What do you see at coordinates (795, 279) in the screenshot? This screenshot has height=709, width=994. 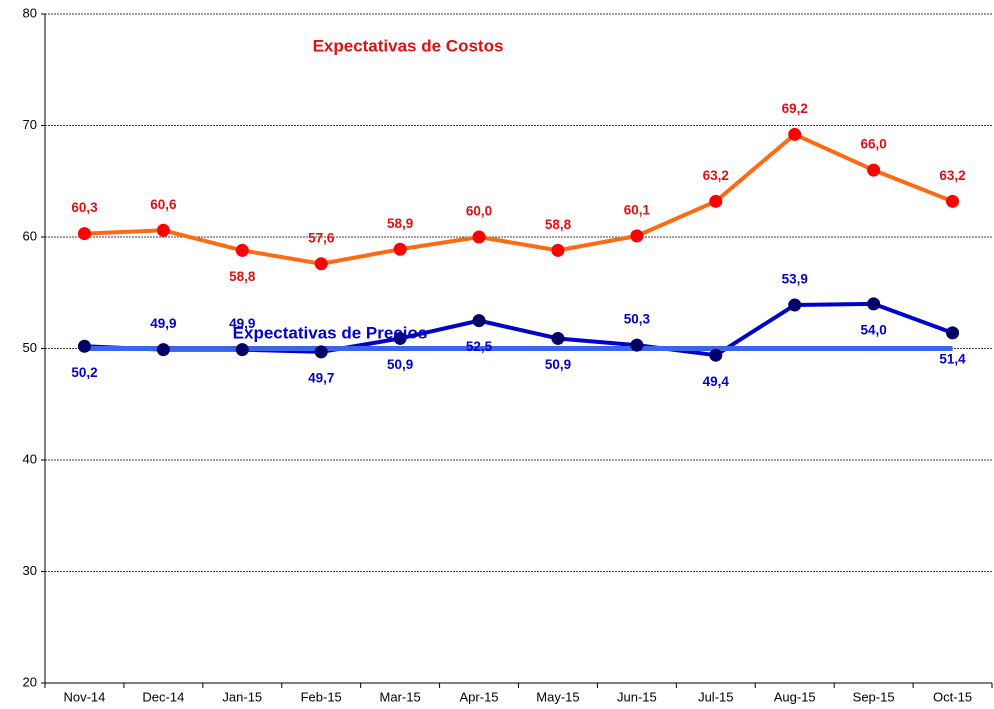 I see `data-label: 53,9` at bounding box center [795, 279].